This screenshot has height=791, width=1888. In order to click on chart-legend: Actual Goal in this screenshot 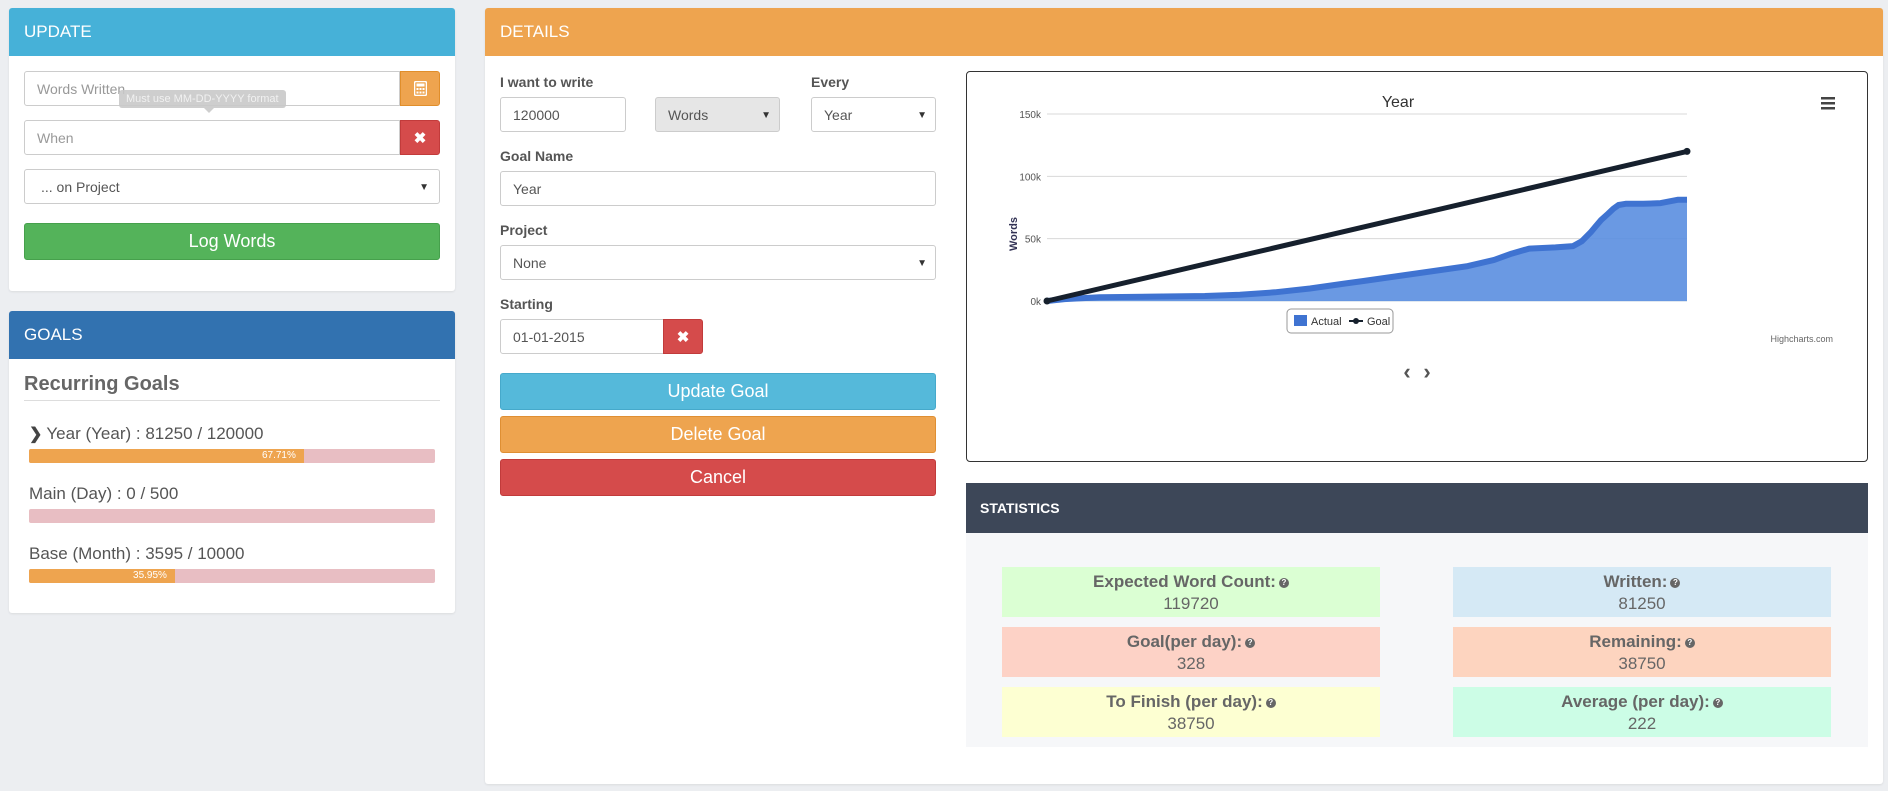, I will do `click(1340, 321)`.